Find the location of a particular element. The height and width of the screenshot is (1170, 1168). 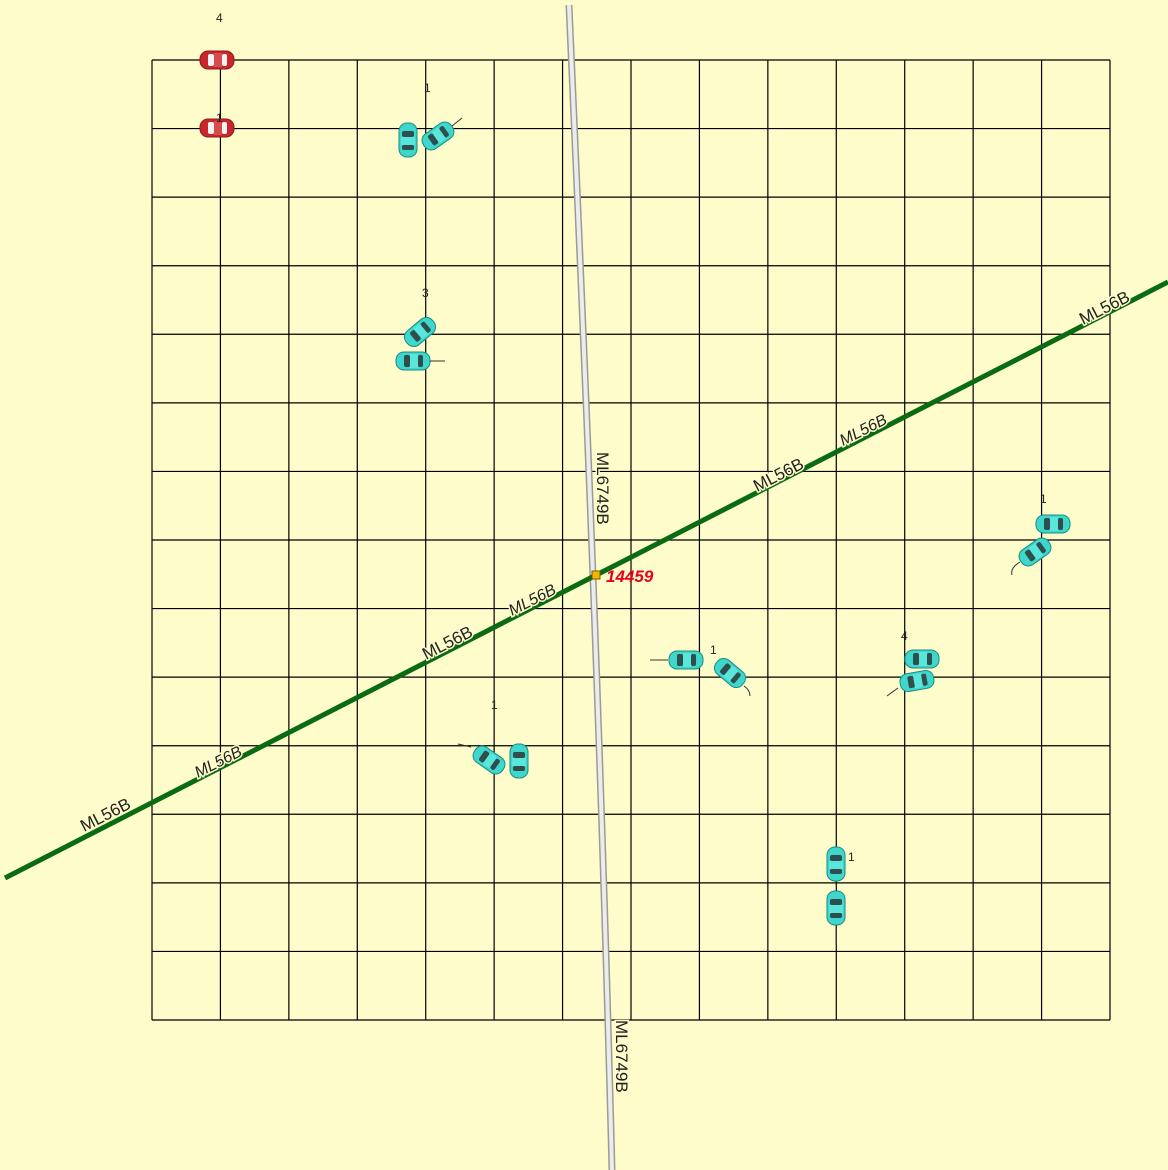

red-car-icon is located at coordinates (217, 60).